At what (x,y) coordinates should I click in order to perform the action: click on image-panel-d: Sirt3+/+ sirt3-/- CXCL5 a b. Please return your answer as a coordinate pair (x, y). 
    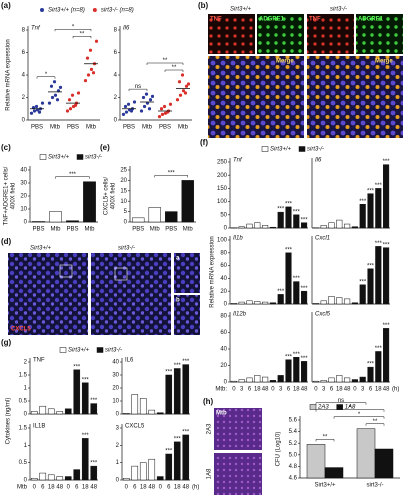
    Looking at the image, I should click on (104, 290).